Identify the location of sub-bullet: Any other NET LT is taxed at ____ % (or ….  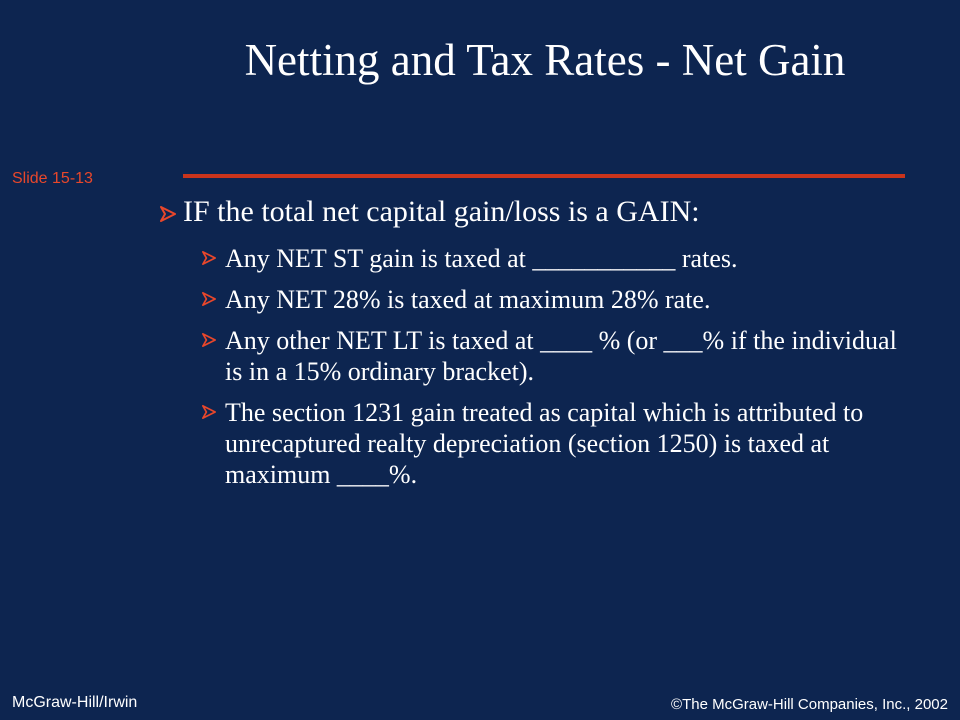
(551, 356).